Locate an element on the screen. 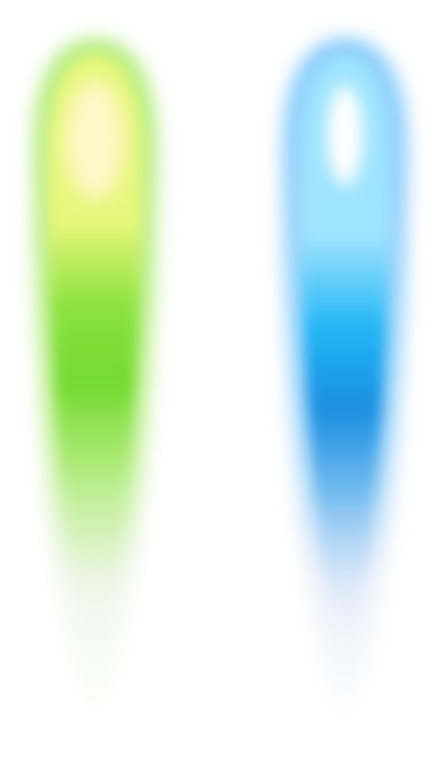  green-glow-core is located at coordinates (95, 140).